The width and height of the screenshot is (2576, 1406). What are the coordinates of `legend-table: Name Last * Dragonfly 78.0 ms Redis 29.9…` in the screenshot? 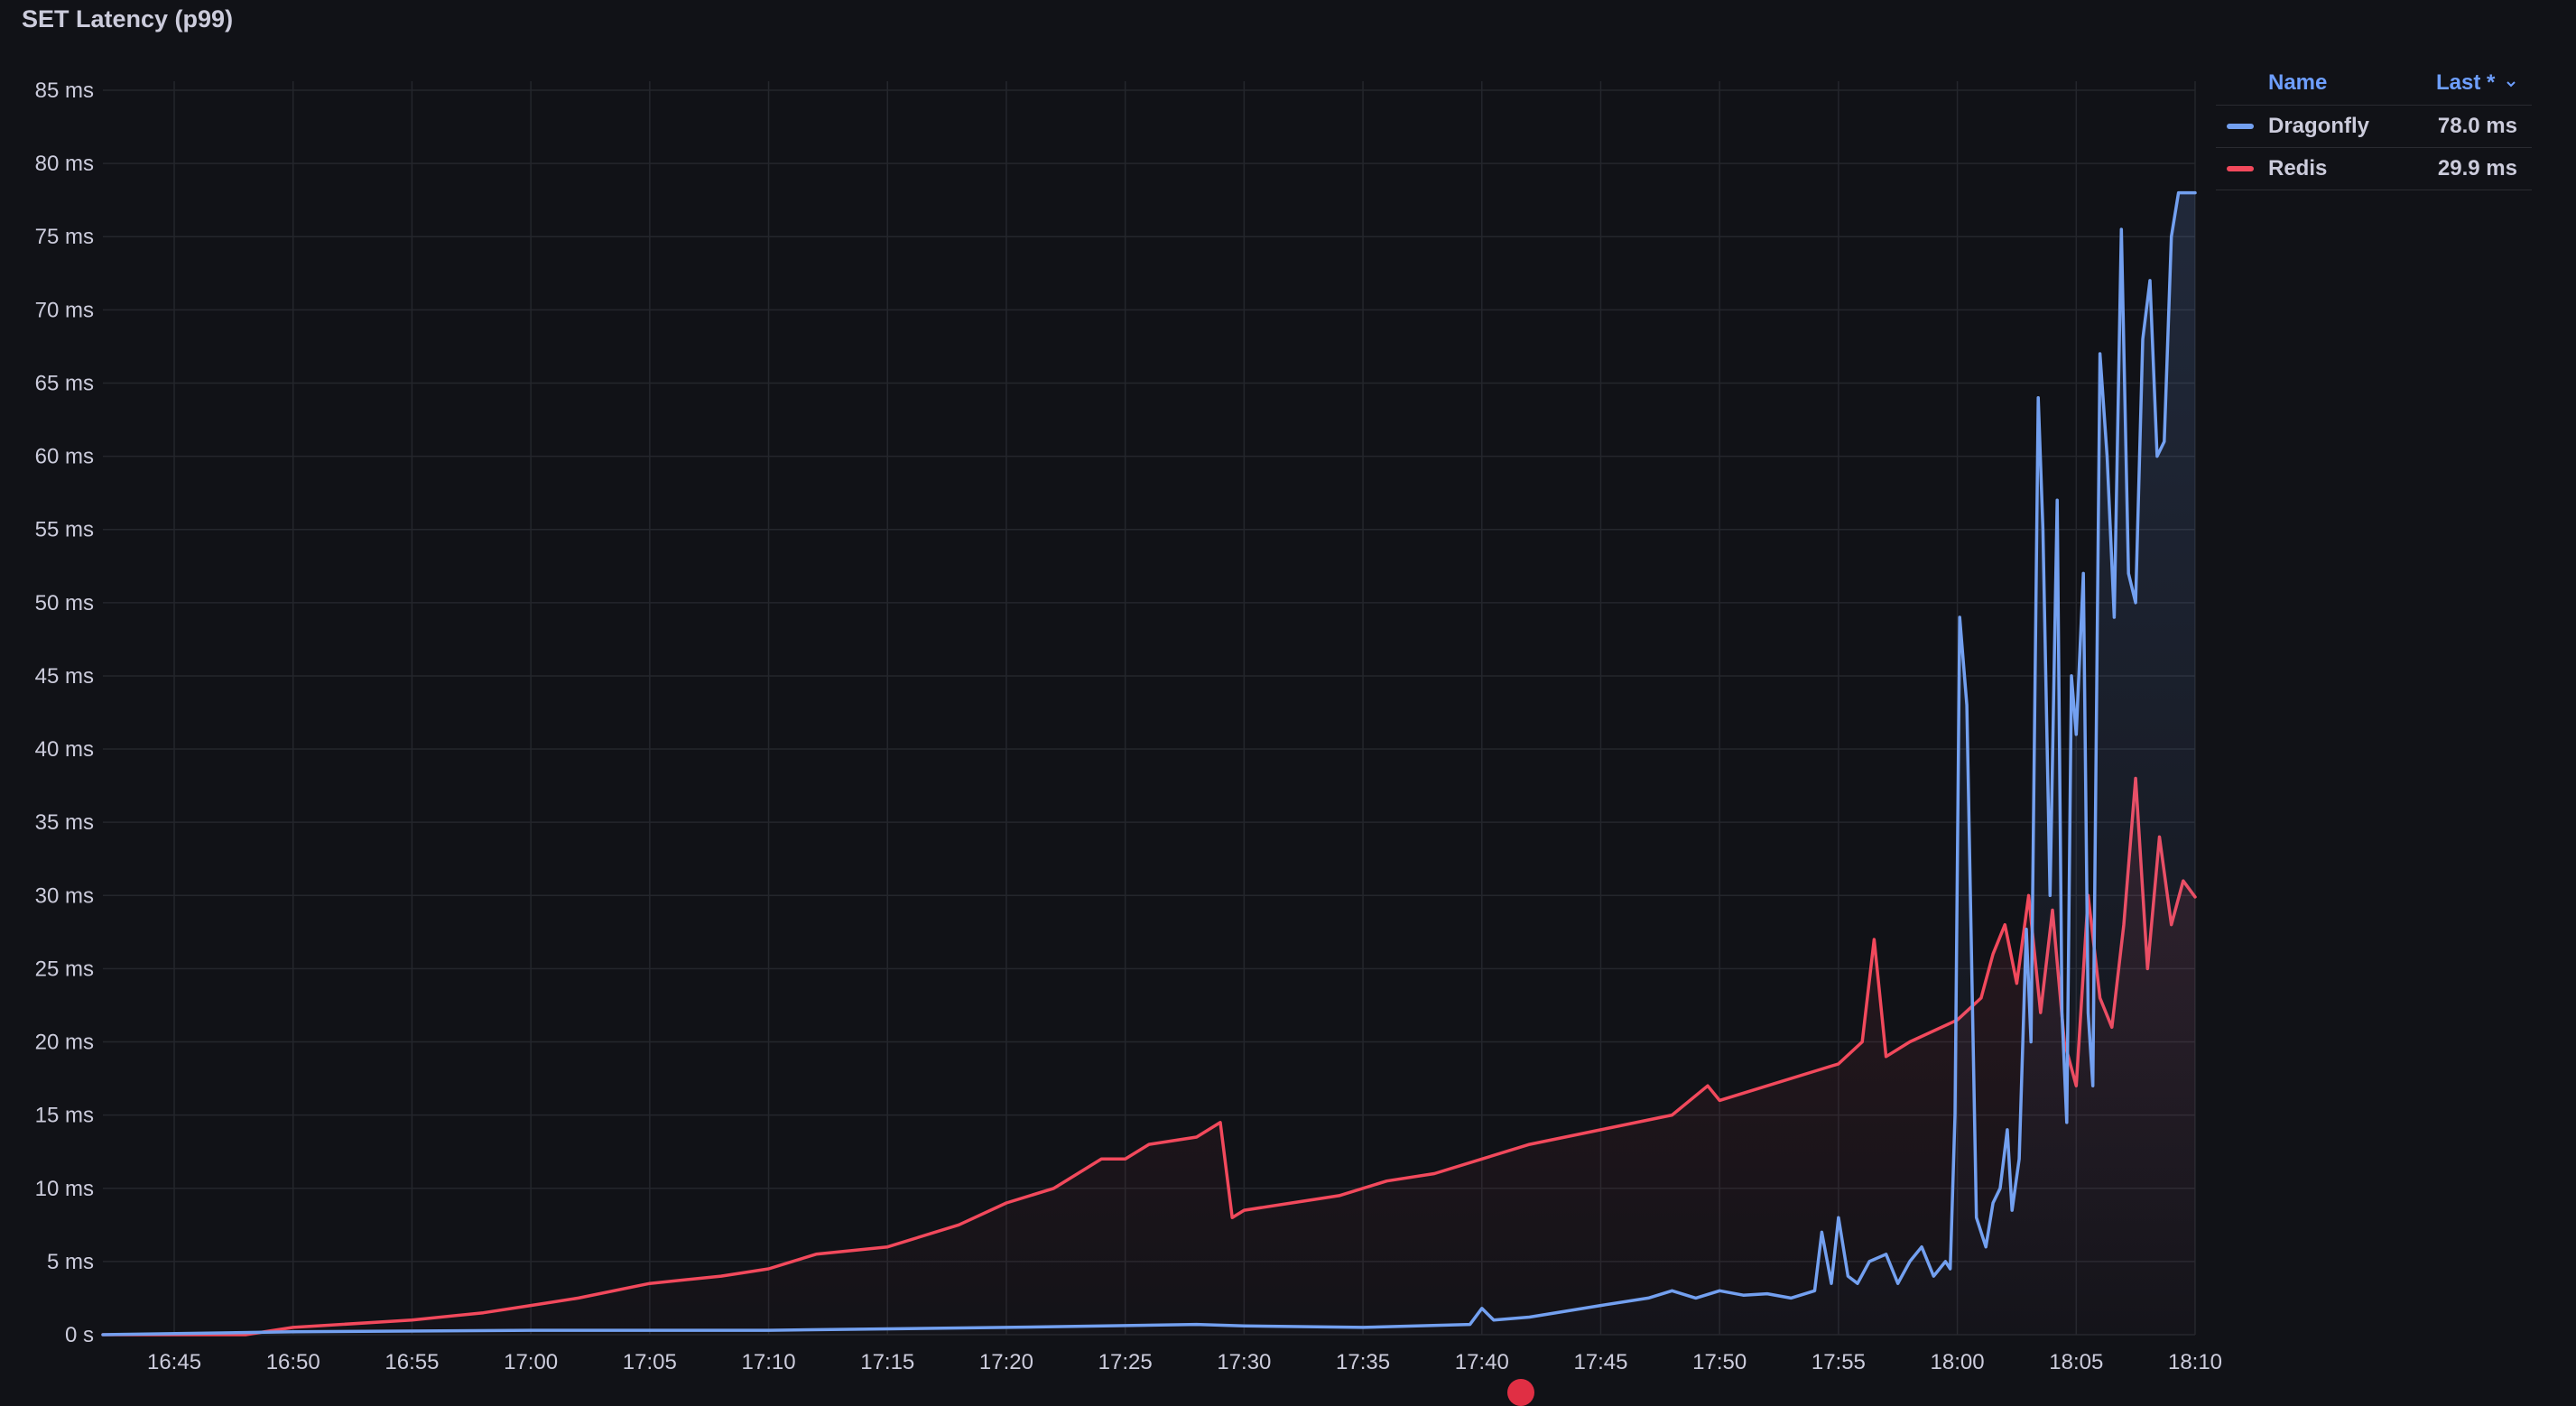 It's located at (2374, 126).